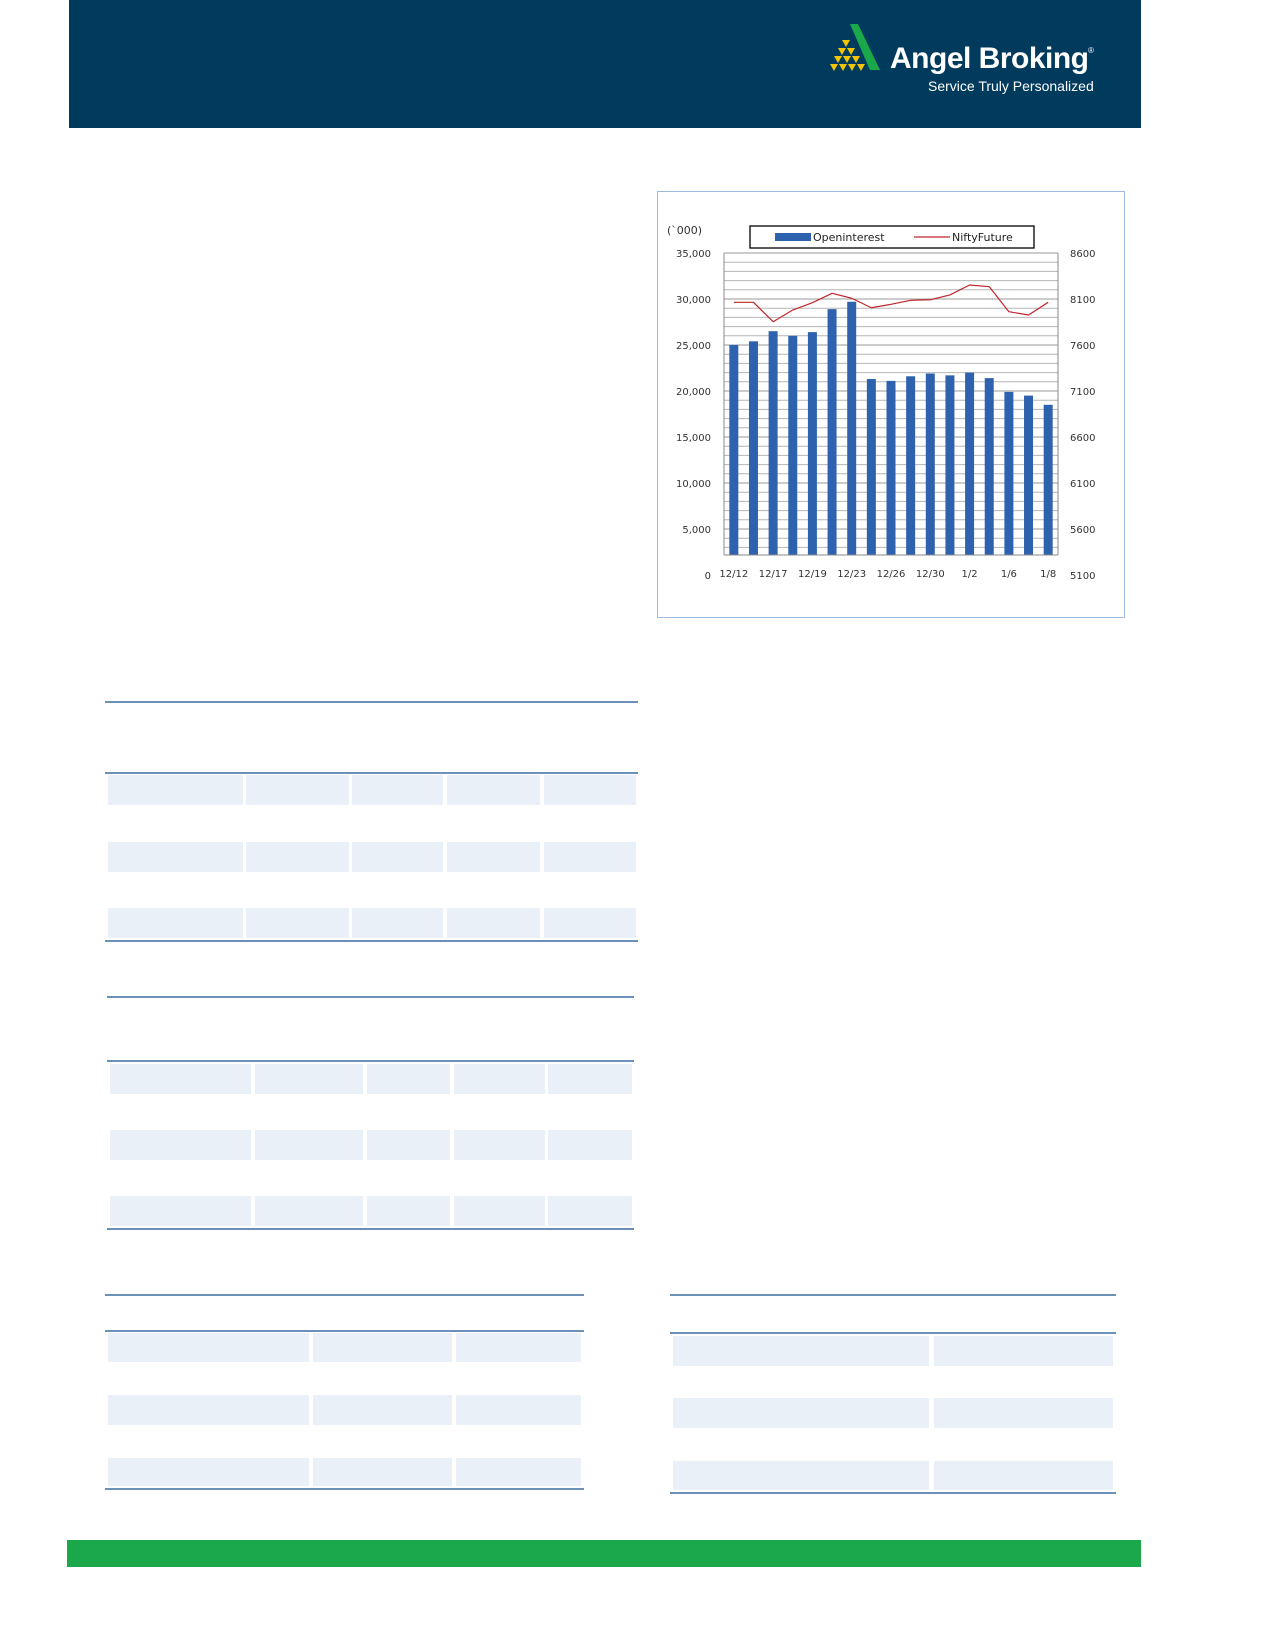 The height and width of the screenshot is (1650, 1275). Describe the element at coordinates (1082, 530) in the screenshot. I see `y-right-tick-label: 5600` at that location.